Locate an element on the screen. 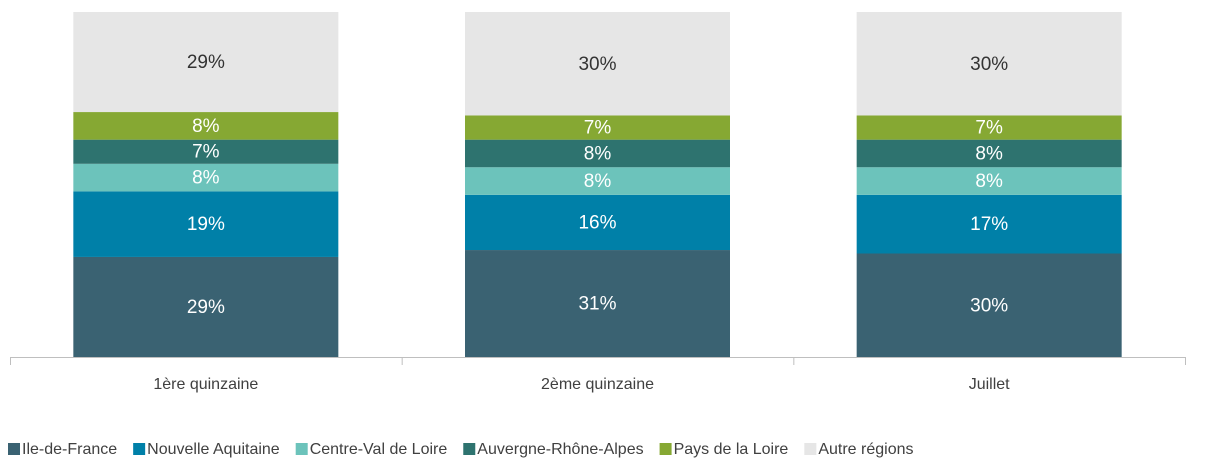  x-tick-label: Juillet is located at coordinates (989, 384).